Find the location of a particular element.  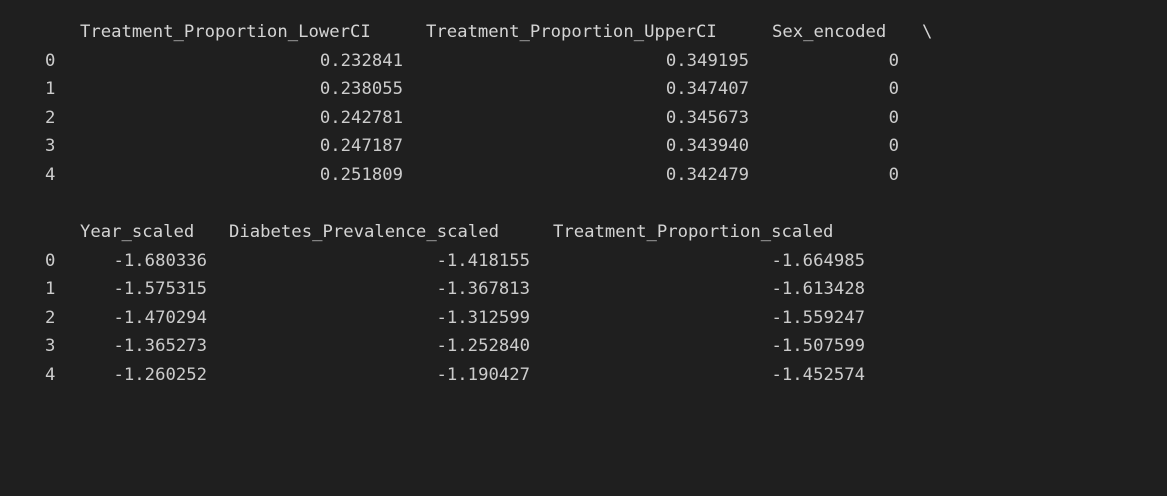

column-header: Treatment_Proportion_UpperCI is located at coordinates (571, 32).